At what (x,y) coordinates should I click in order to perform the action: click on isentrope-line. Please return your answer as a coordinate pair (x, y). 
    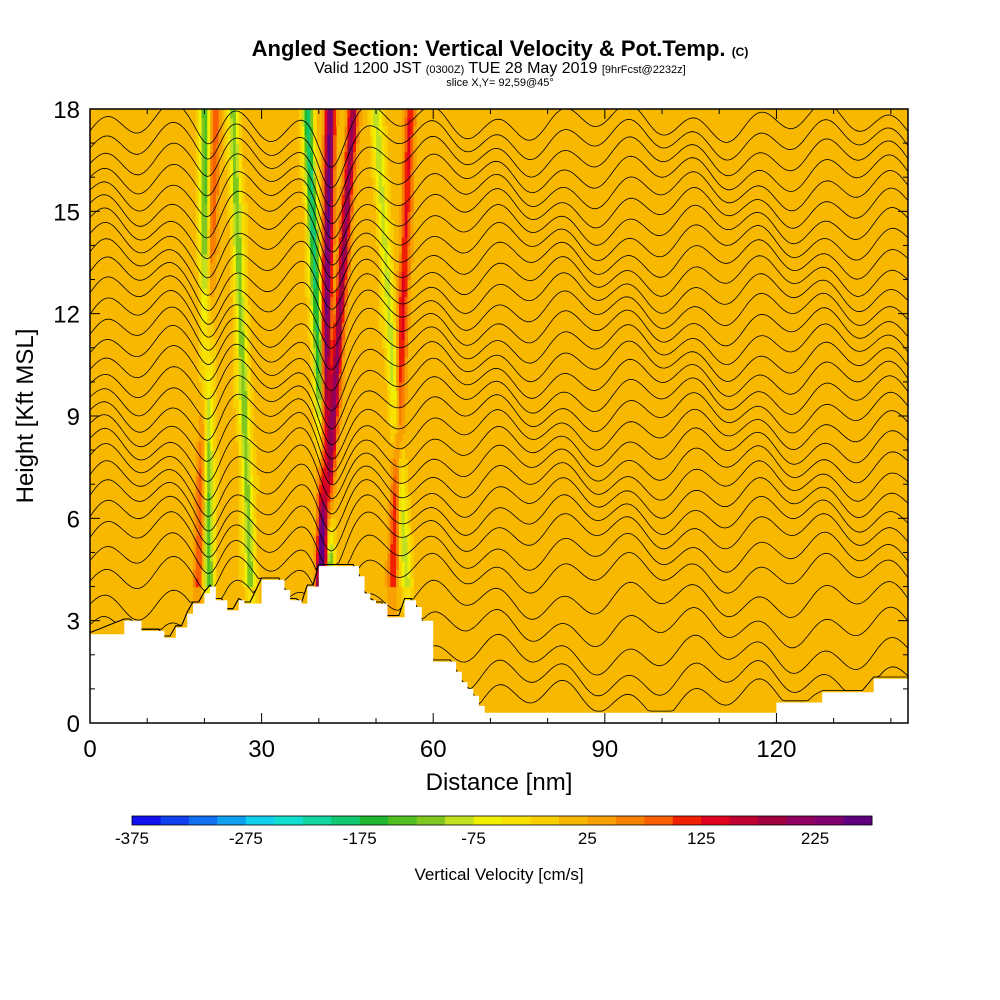
    Looking at the image, I should click on (499, 300).